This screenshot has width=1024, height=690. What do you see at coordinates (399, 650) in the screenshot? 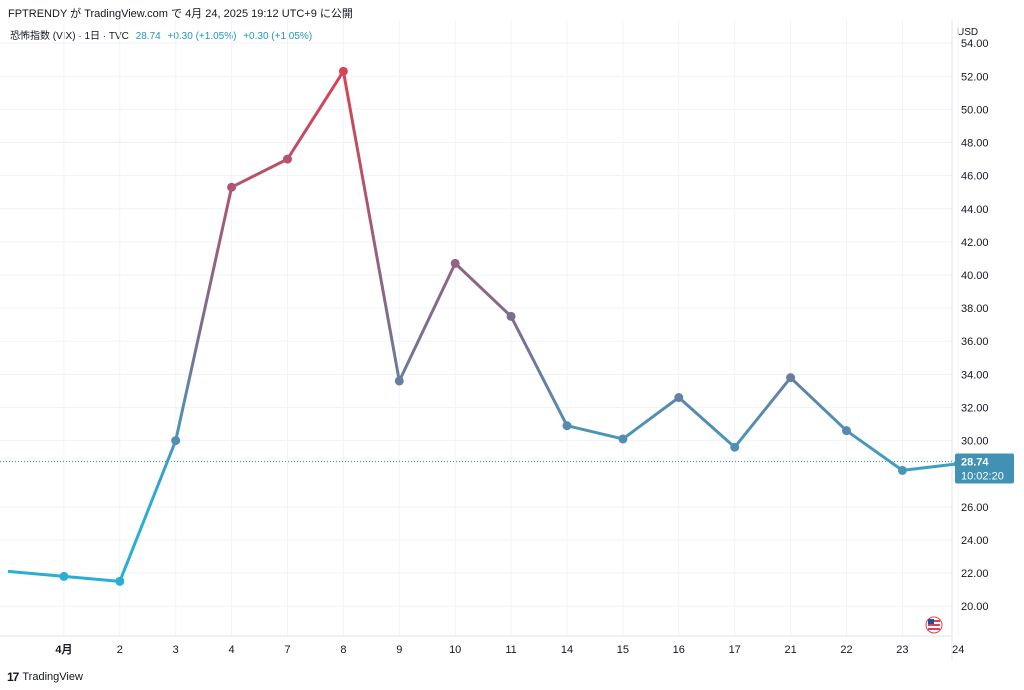
I see `time-tick-label: 9` at bounding box center [399, 650].